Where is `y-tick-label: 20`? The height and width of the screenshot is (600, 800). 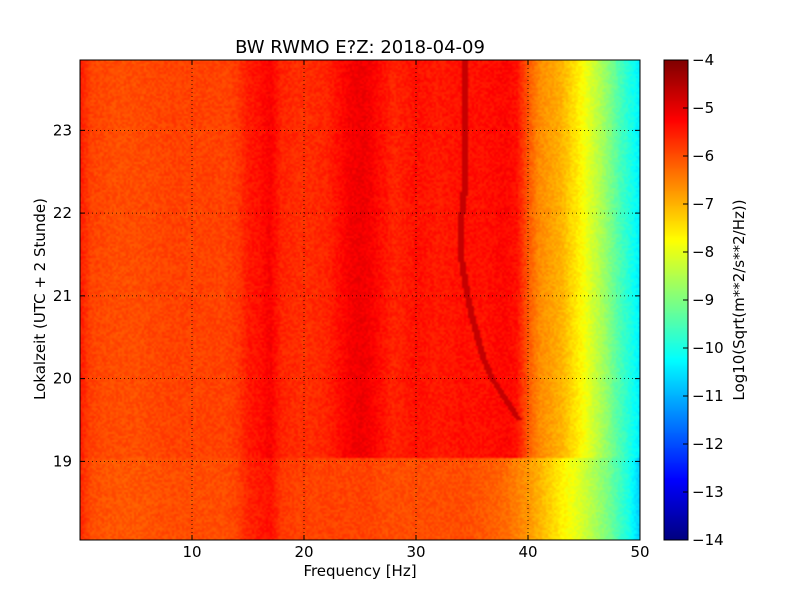 y-tick-label: 20 is located at coordinates (62, 379).